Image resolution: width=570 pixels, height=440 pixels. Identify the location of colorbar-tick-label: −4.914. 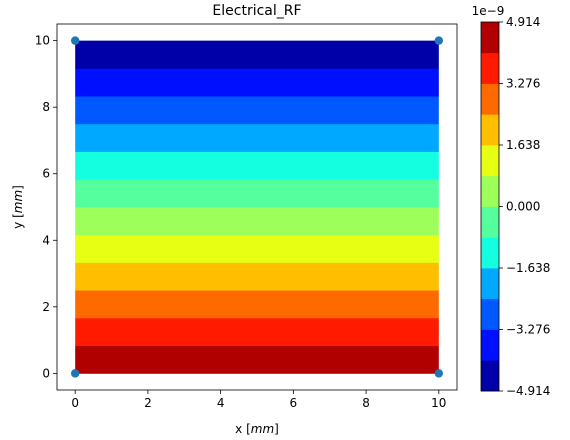
(528, 391).